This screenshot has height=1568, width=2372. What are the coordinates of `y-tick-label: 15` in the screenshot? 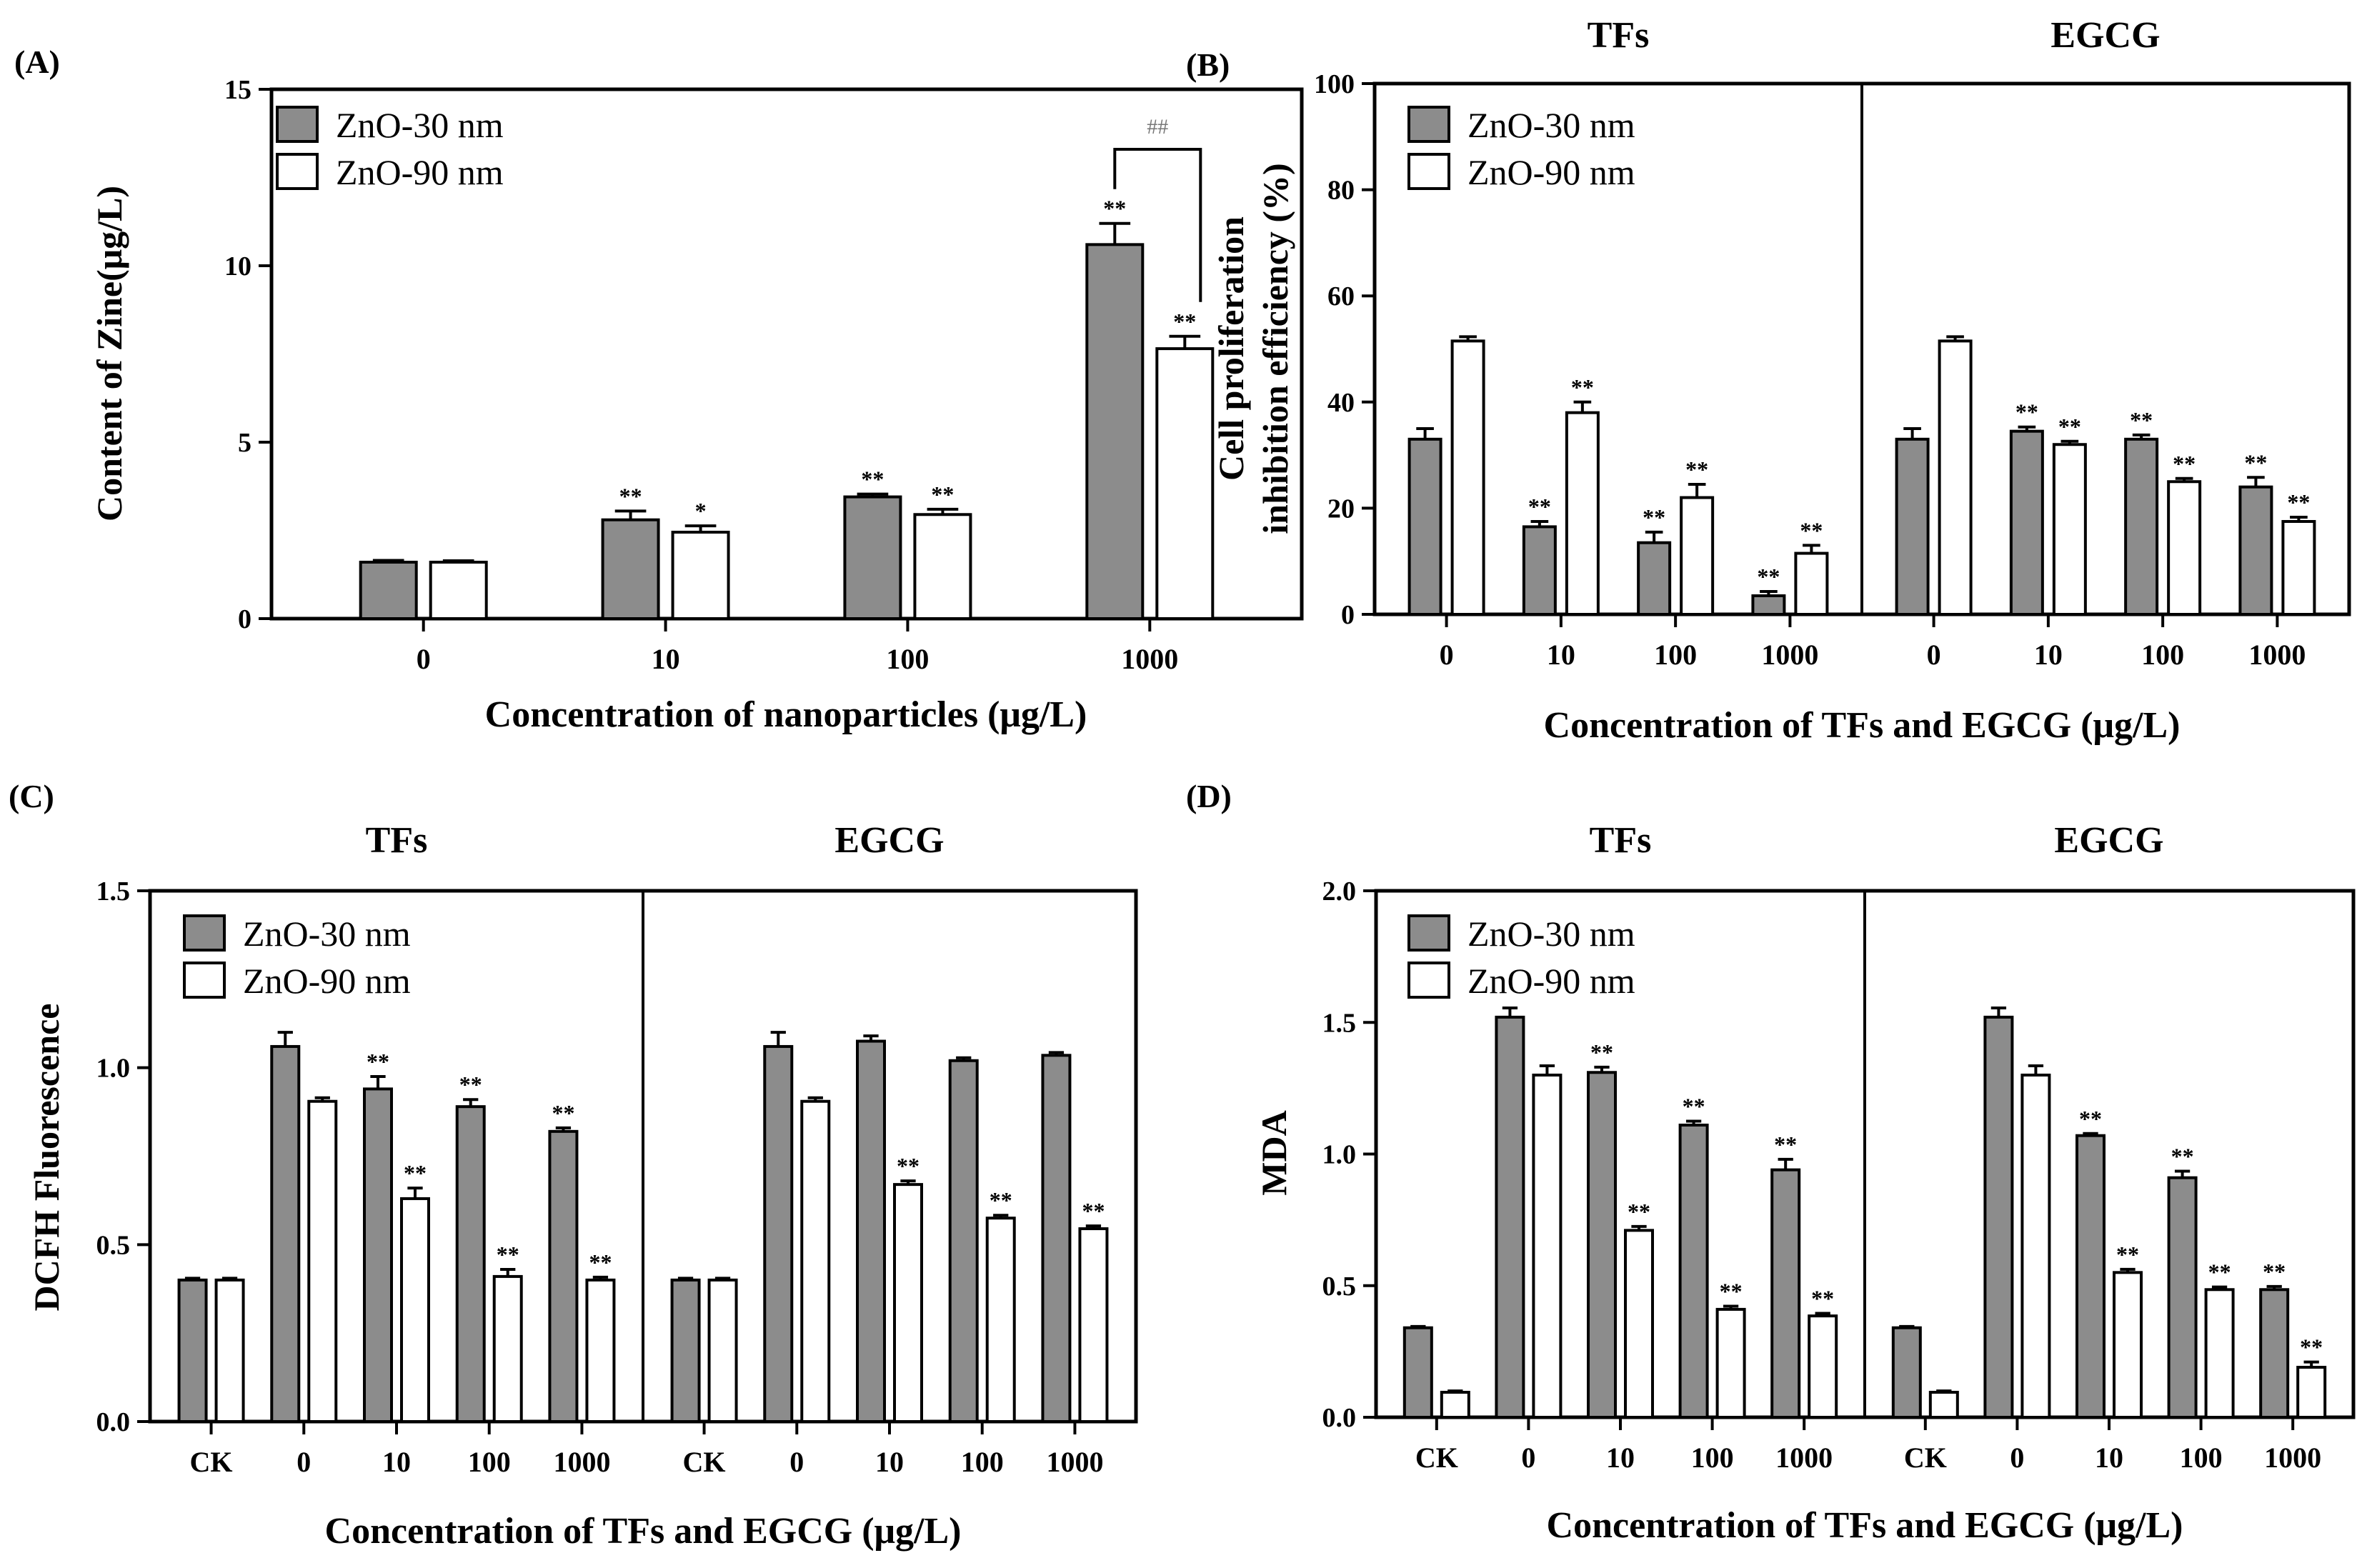 It's located at (237, 90).